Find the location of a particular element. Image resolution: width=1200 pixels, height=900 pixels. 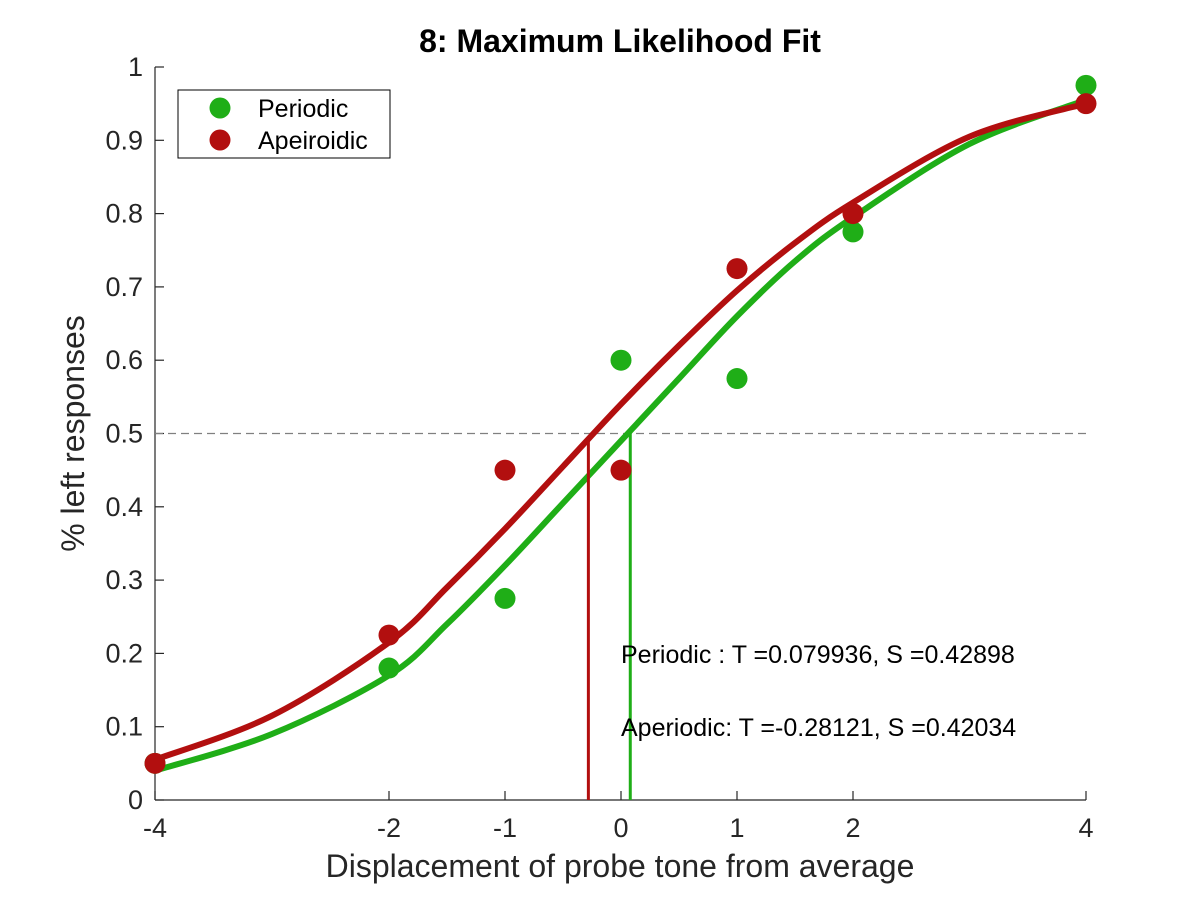

y-tick-label: 0.1 is located at coordinates (124, 727).